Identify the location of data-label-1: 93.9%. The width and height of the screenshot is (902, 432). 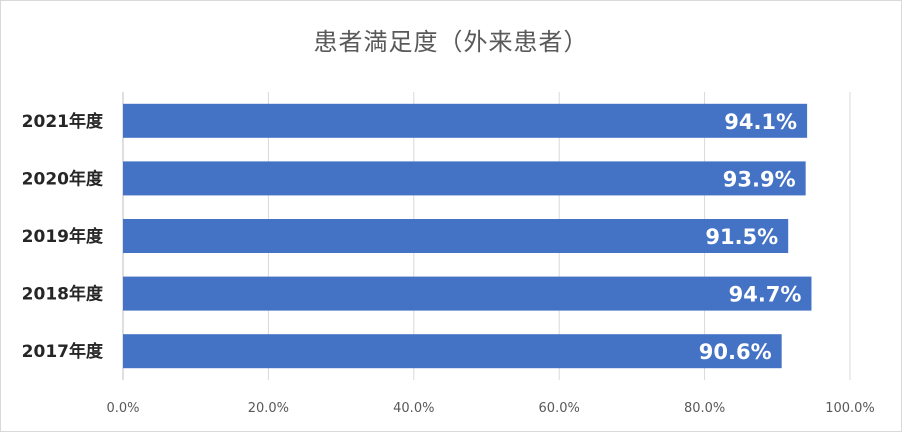
(759, 179).